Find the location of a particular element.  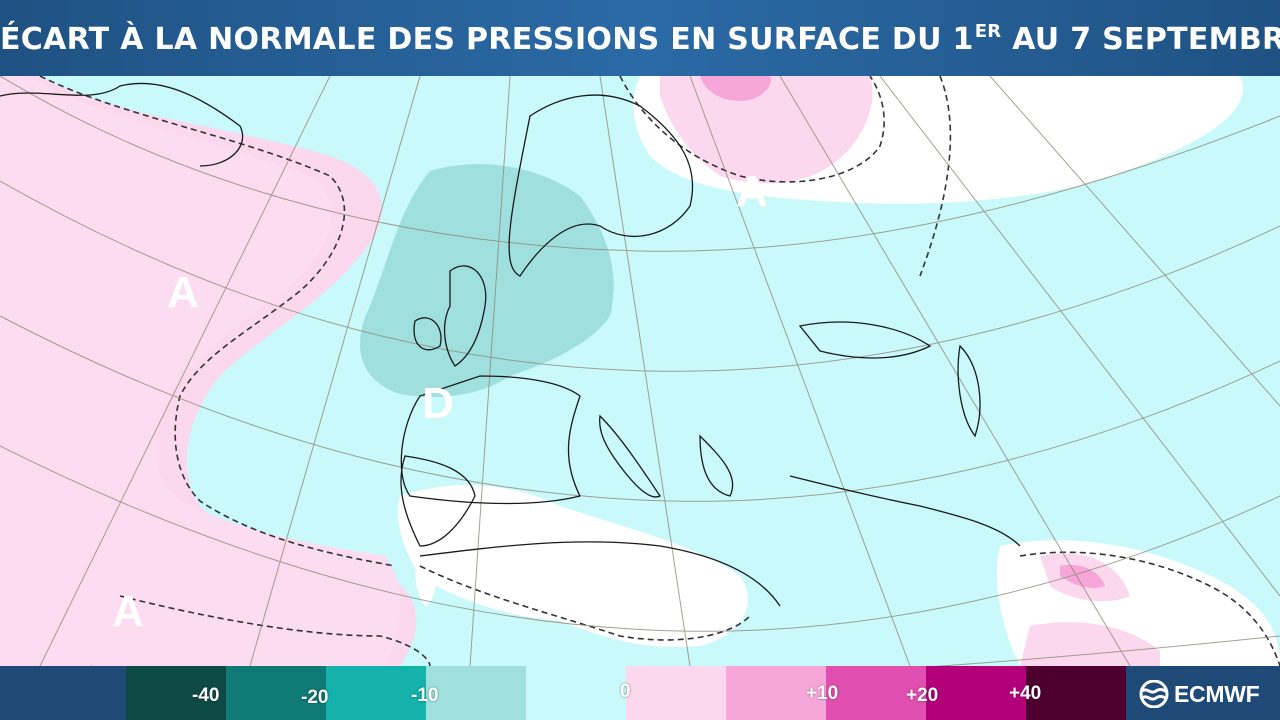

title-tail: AU 7 SEPTEMBRE is located at coordinates (1140, 39).